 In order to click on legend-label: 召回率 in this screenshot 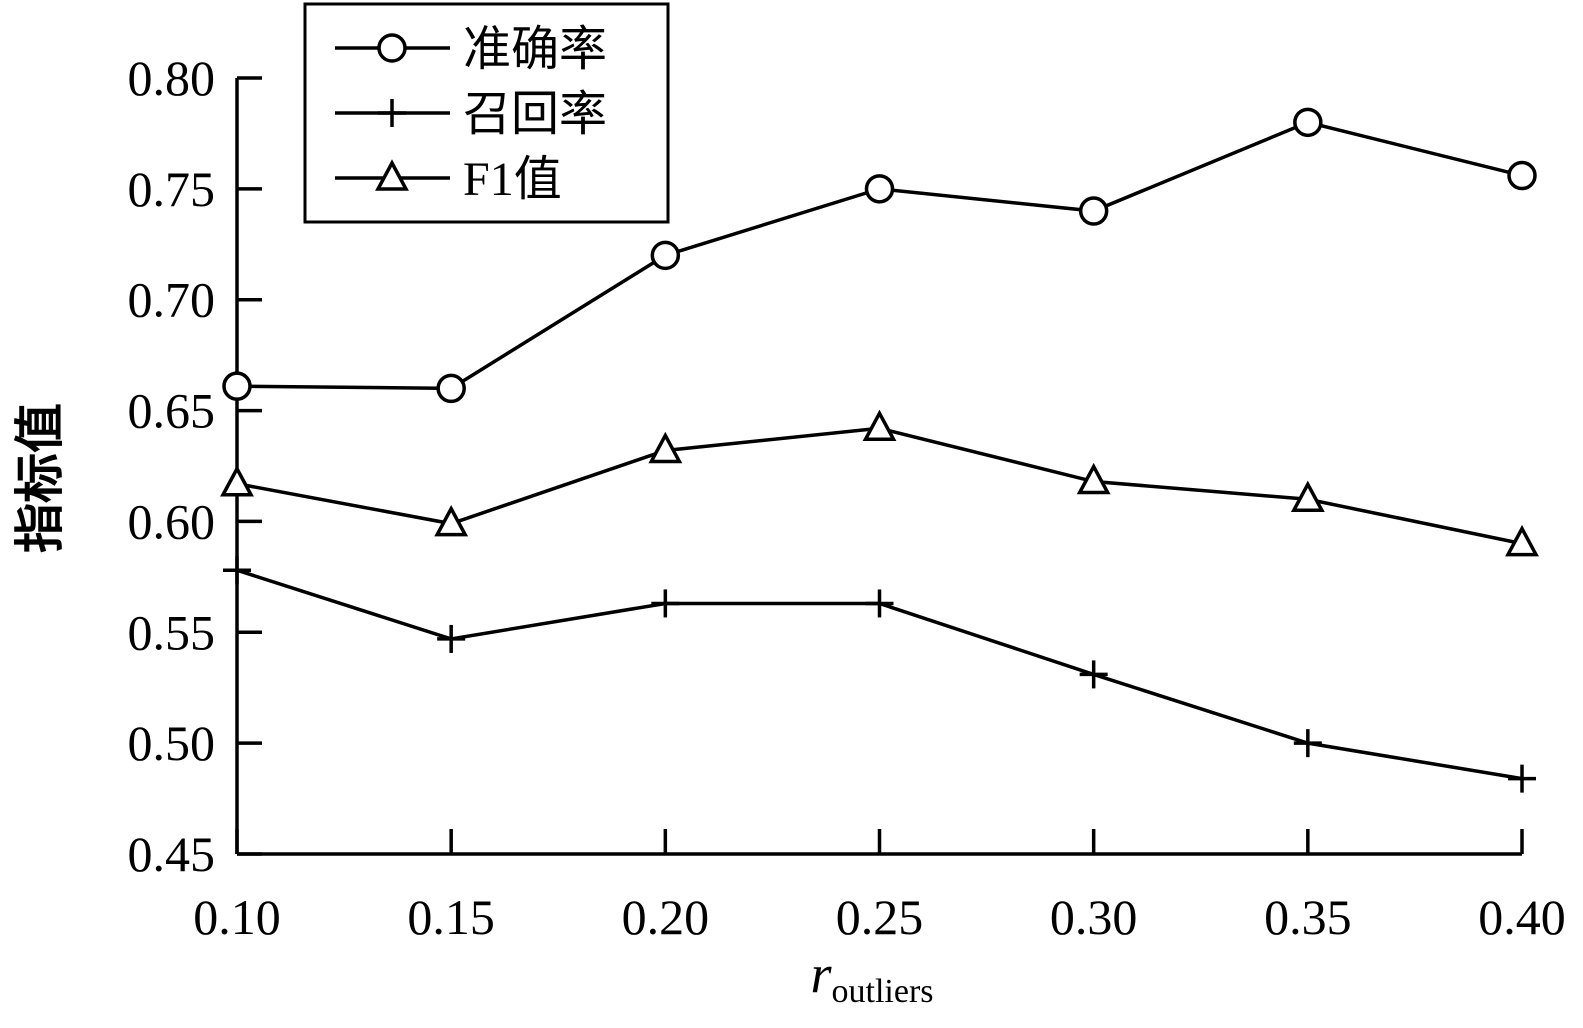, I will do `click(535, 114)`.